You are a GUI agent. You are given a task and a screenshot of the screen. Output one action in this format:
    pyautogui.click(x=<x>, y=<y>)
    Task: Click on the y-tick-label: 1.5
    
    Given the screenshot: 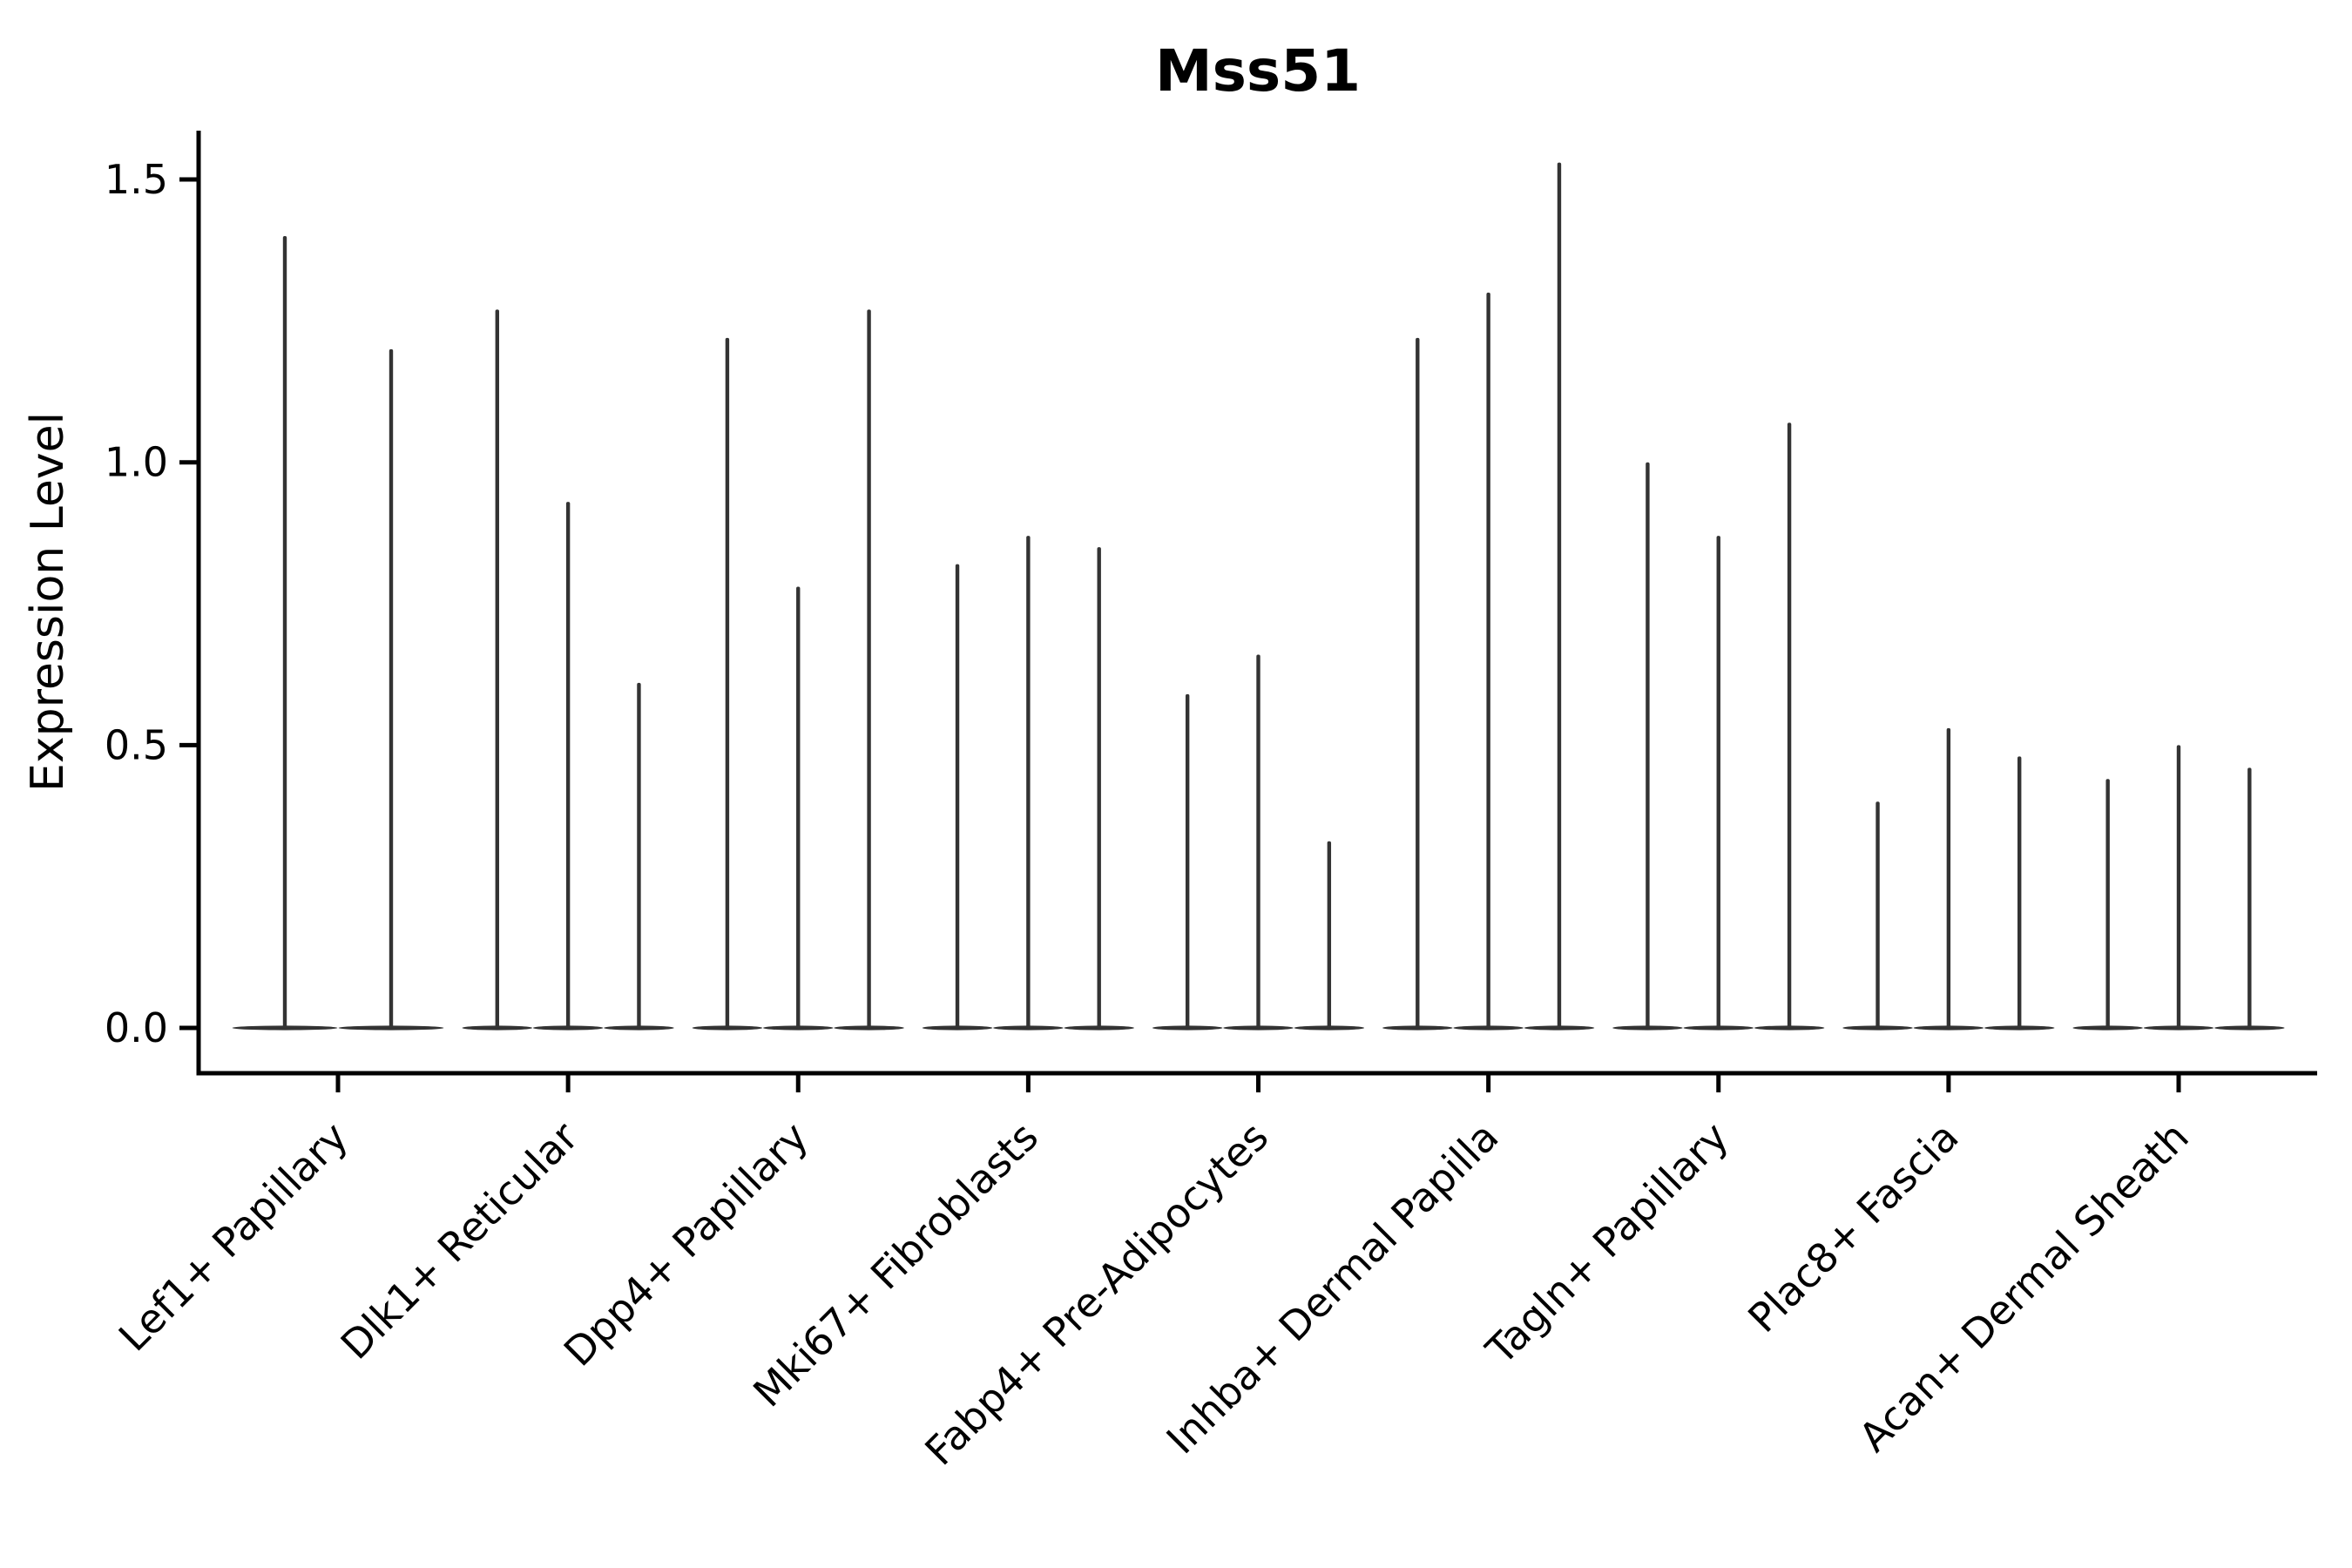 What is the action you would take?
    pyautogui.click(x=136, y=179)
    